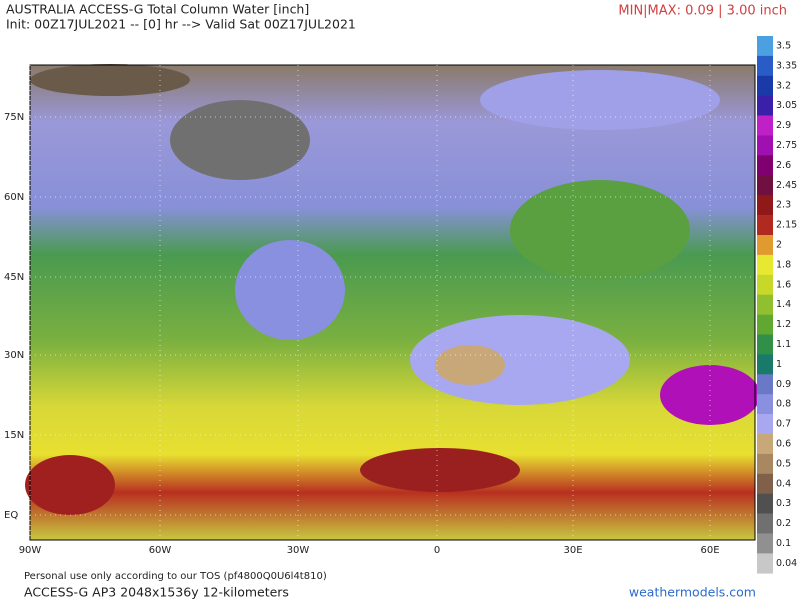 This screenshot has height=600, width=800. What do you see at coordinates (786, 563) in the screenshot?
I see `colorbar-label: 0.04` at bounding box center [786, 563].